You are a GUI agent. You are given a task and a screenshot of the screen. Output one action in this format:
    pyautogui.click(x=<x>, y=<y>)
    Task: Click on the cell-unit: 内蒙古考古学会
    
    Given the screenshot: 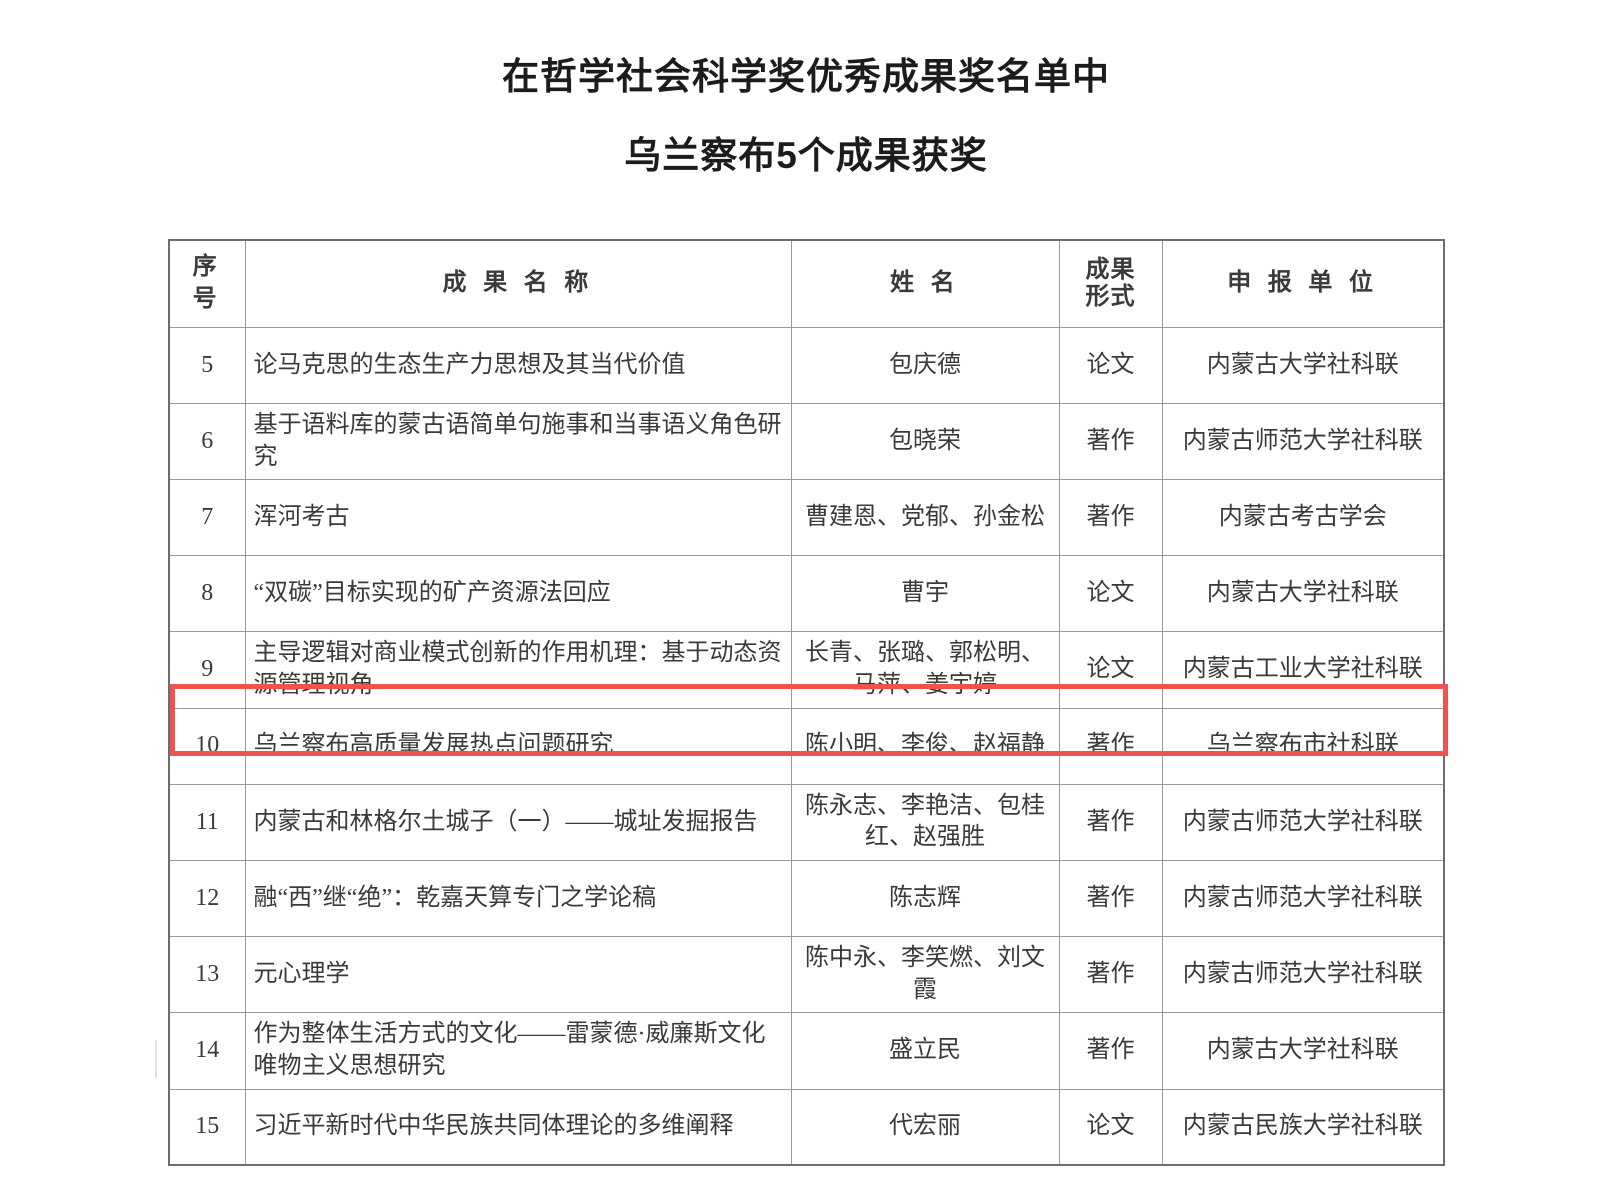 What is the action you would take?
    pyautogui.click(x=1303, y=518)
    